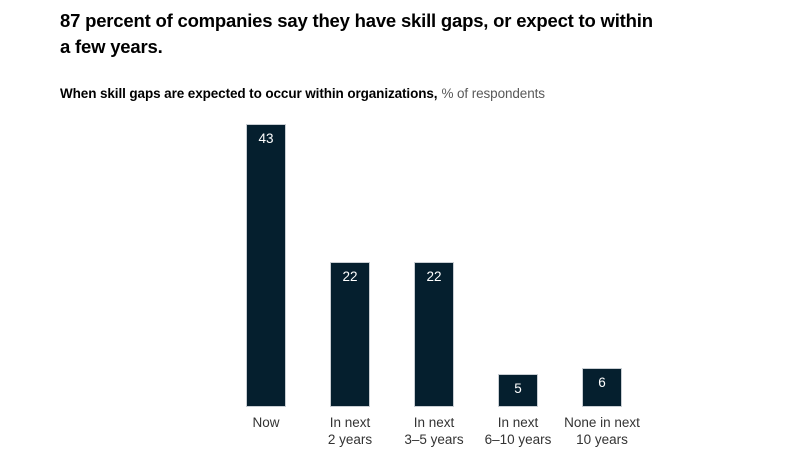 The height and width of the screenshot is (460, 802). Describe the element at coordinates (266, 138) in the screenshot. I see `bar-value-label: 43` at that location.